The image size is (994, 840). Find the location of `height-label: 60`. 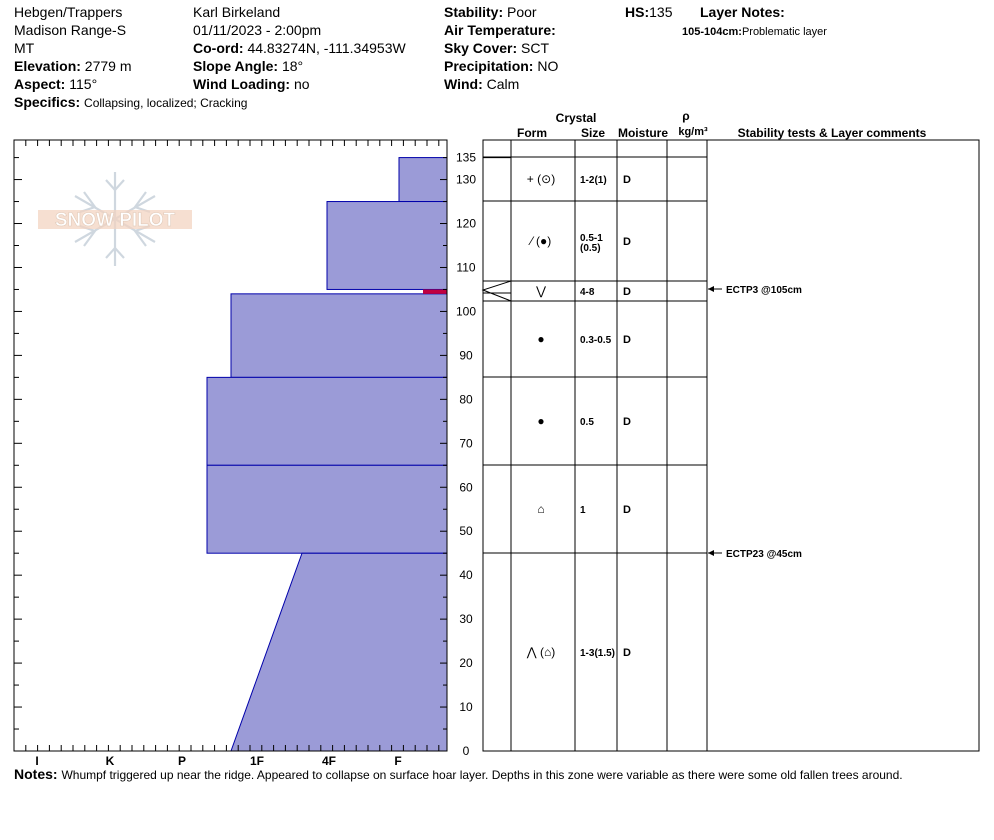

height-label: 60 is located at coordinates (466, 487).